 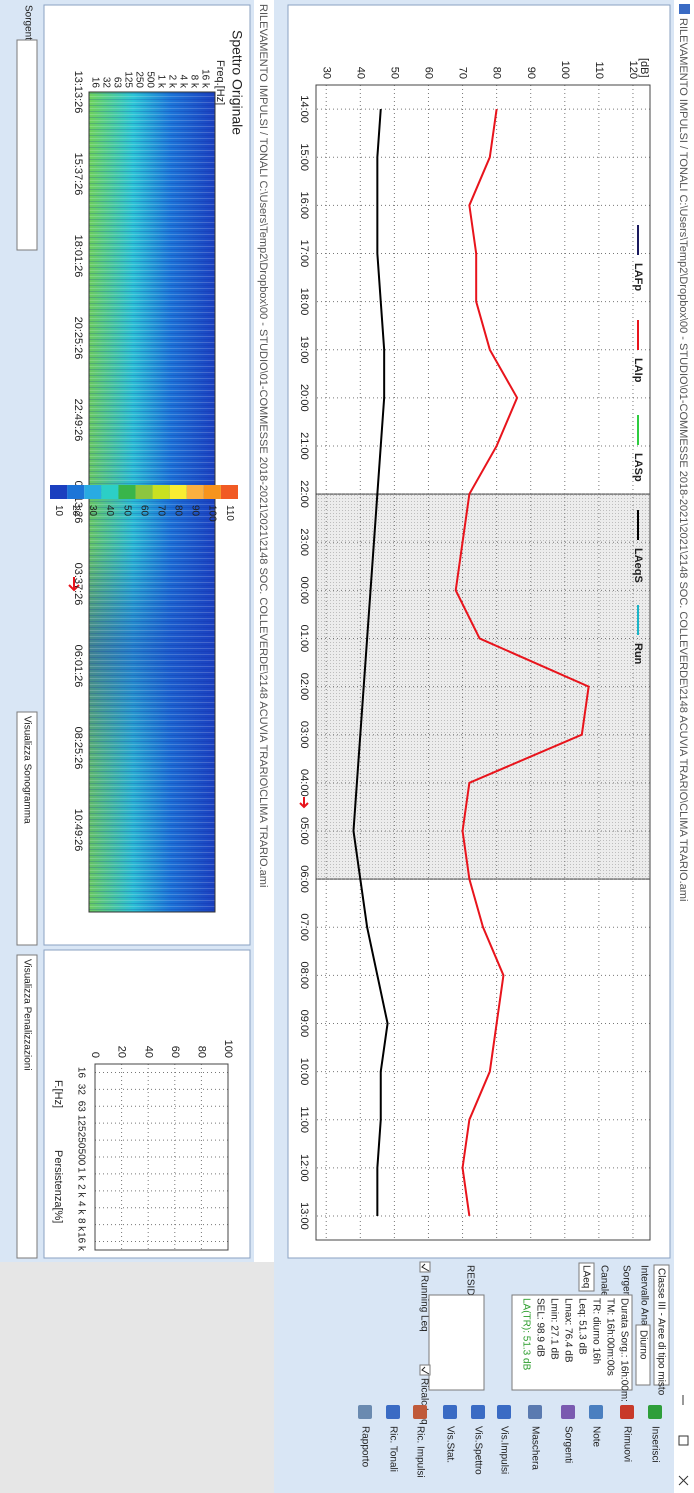 I want to click on sorgente-select, so click(x=27, y=145).